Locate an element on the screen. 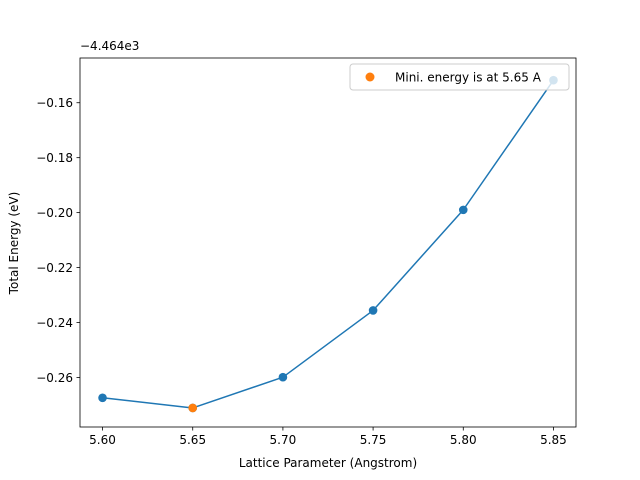 The width and height of the screenshot is (640, 480). y-tick-label: −0.26 is located at coordinates (54, 378).